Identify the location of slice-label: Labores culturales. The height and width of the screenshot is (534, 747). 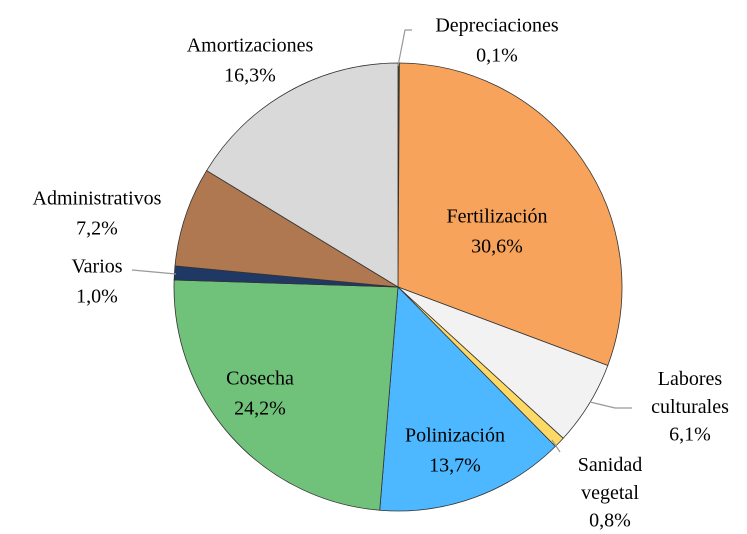
(690, 393).